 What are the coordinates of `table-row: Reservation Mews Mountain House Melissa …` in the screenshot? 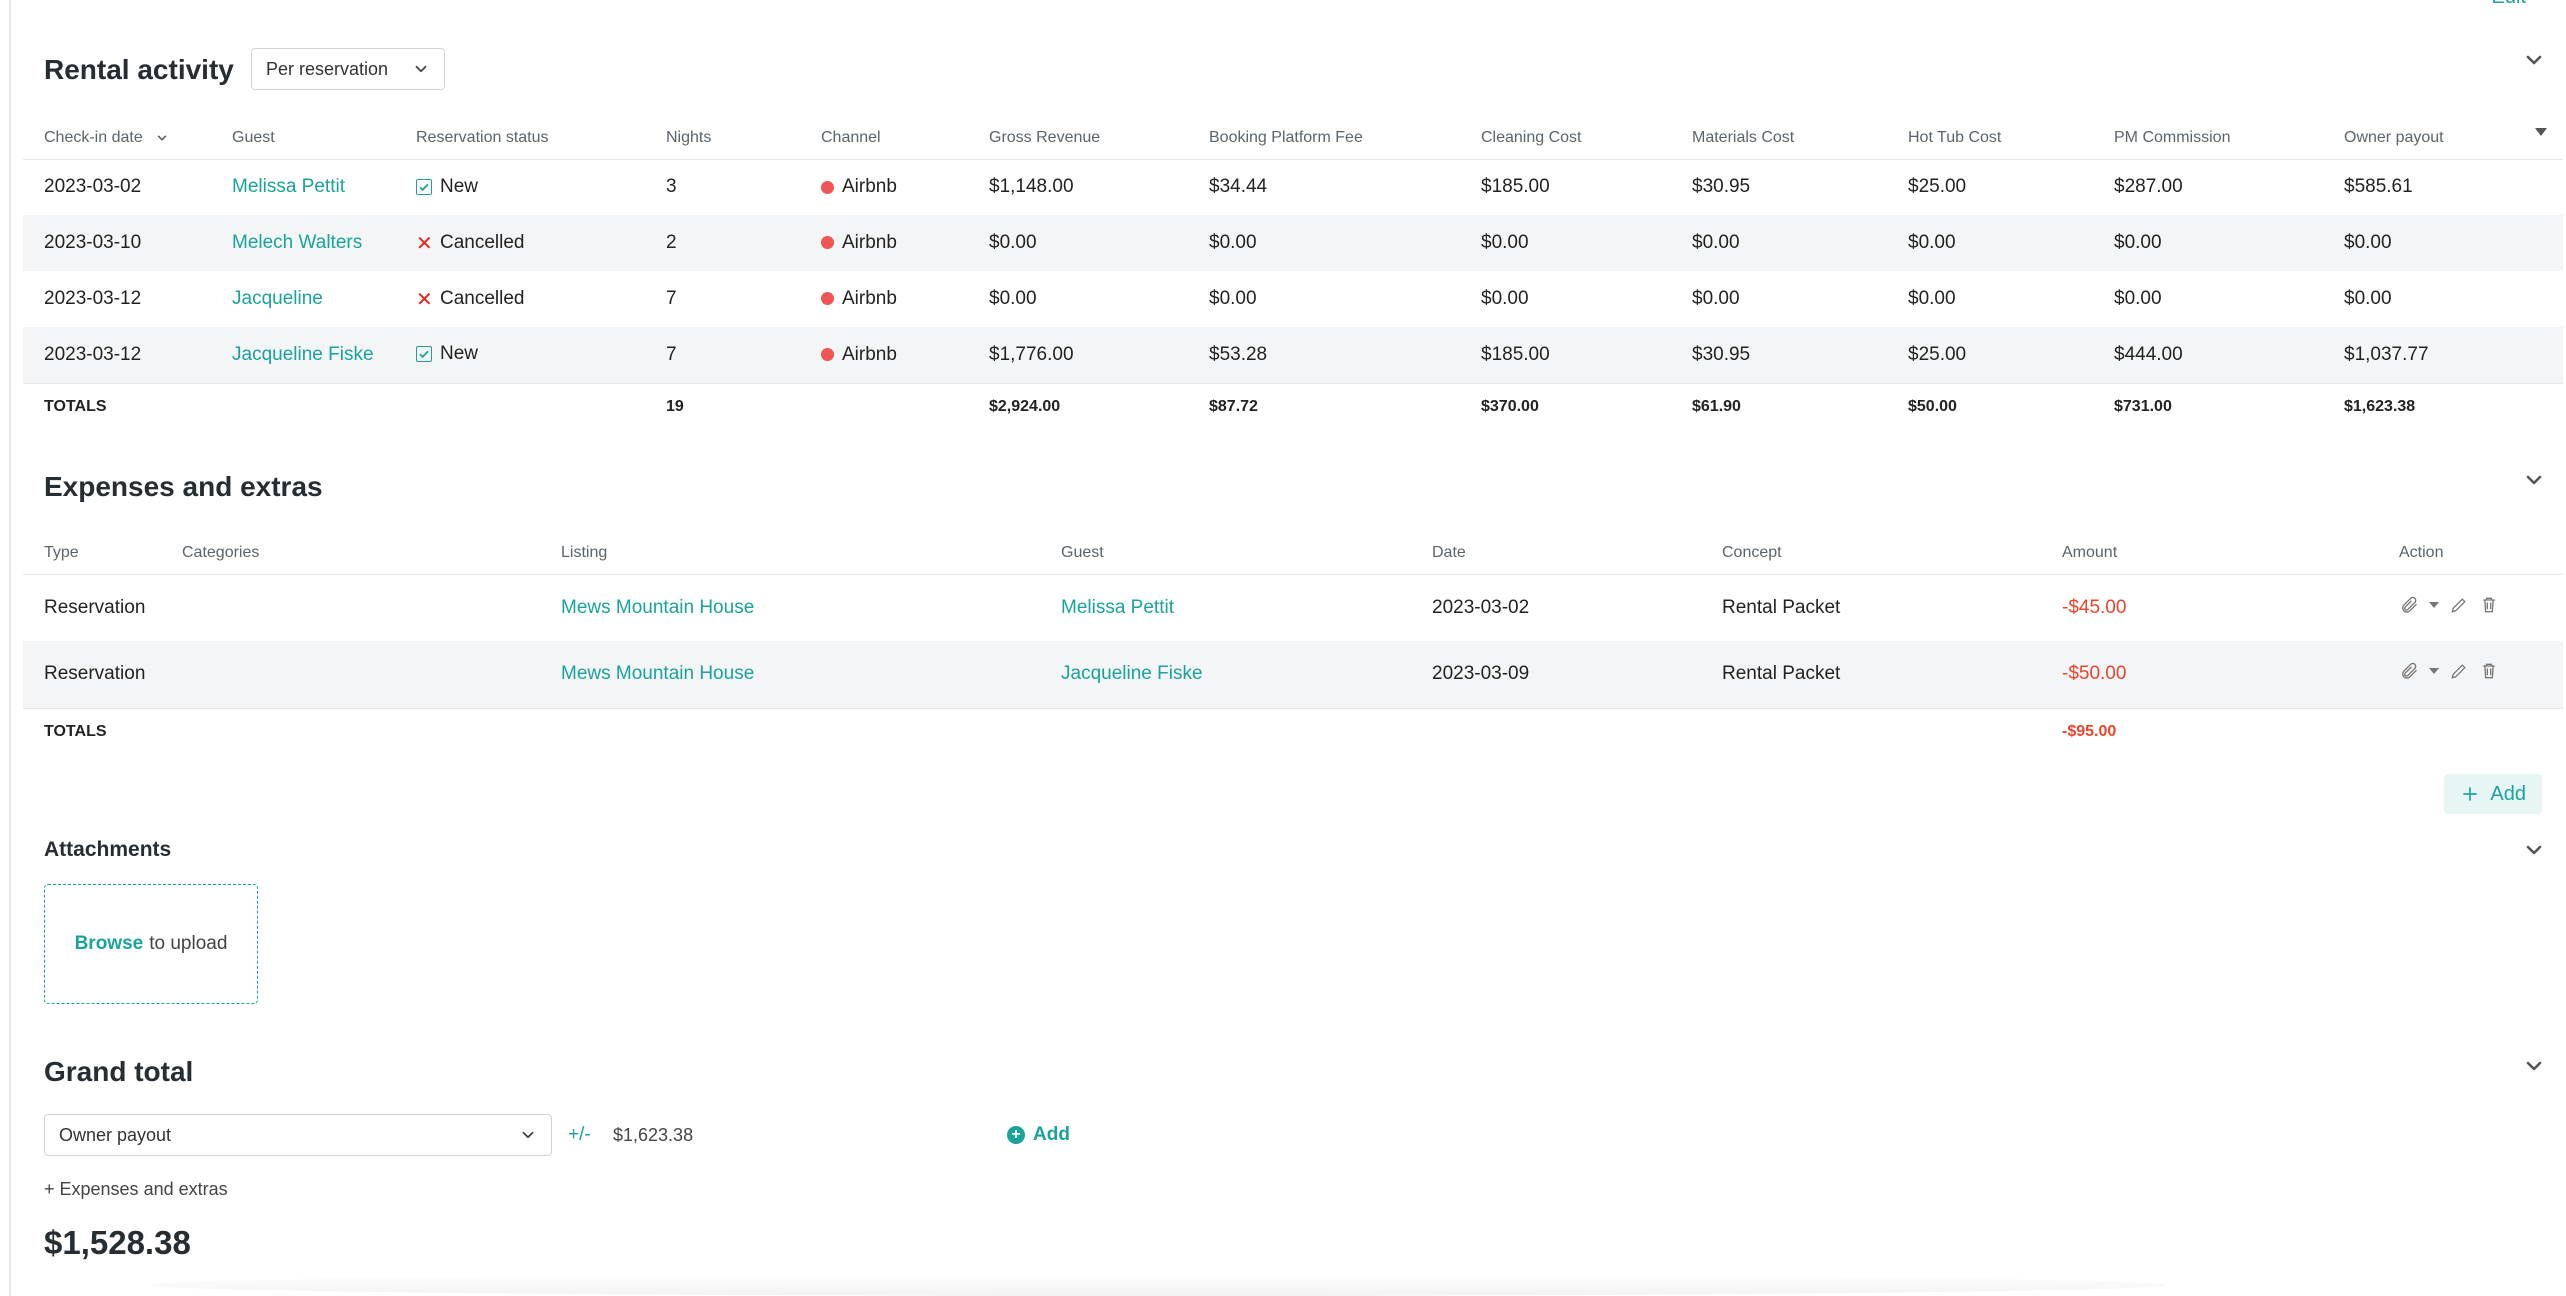 It's located at (1293, 607).